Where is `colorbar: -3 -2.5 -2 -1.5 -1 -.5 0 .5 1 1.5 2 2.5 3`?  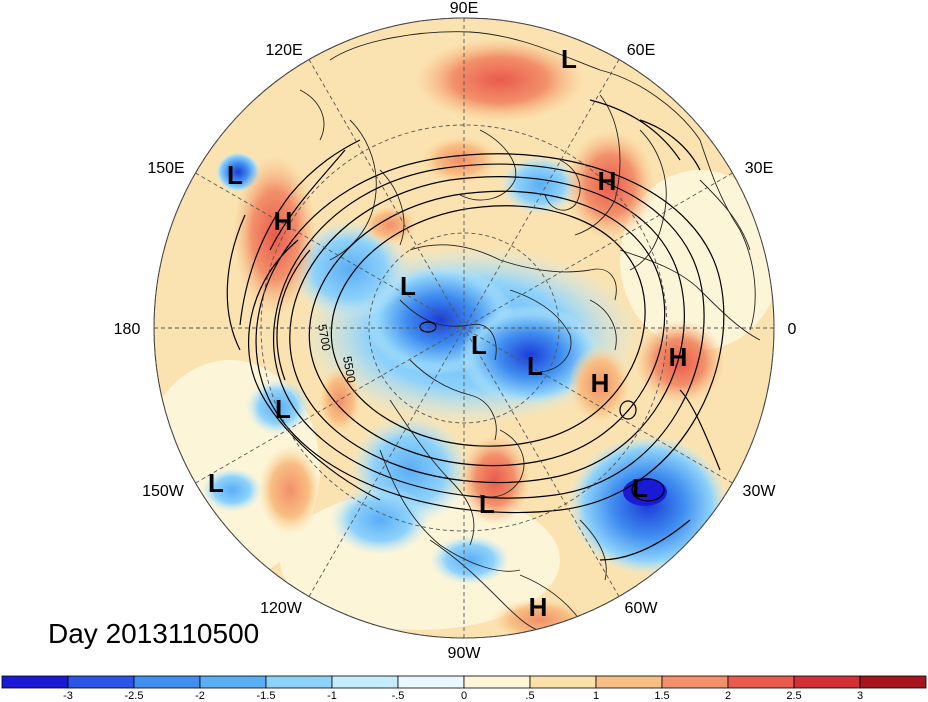 colorbar: -3 -2.5 -2 -1.5 -1 -.5 0 .5 1 1.5 2 2.5 3 is located at coordinates (464, 688).